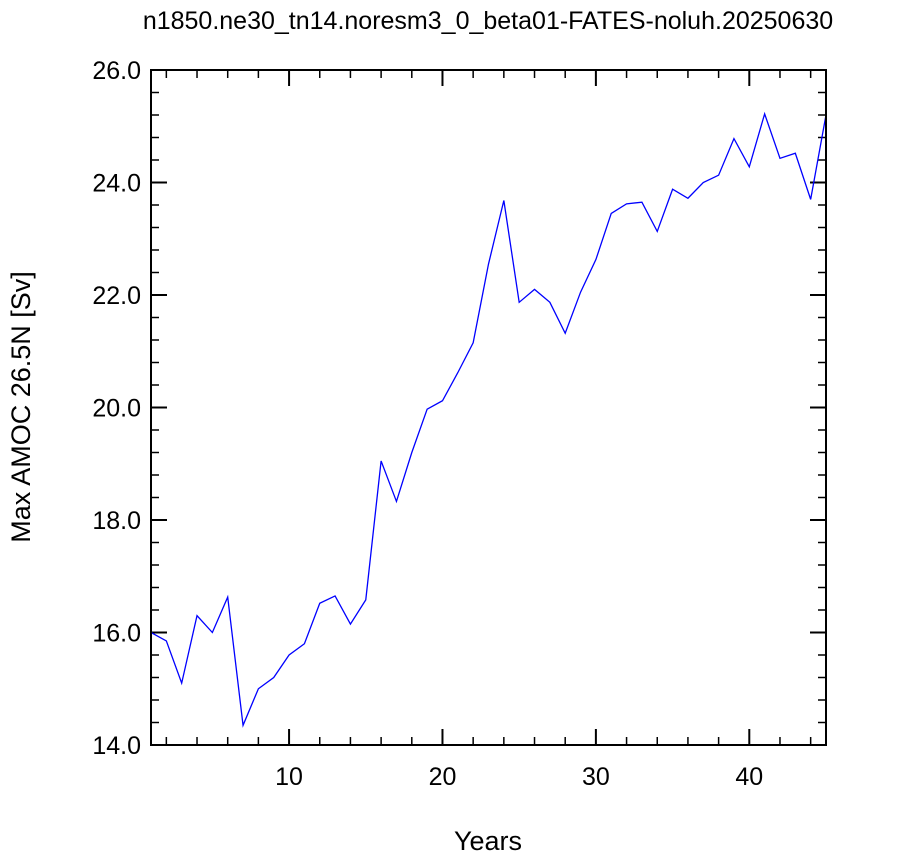 The height and width of the screenshot is (858, 921). I want to click on x-tick-label: 10, so click(289, 777).